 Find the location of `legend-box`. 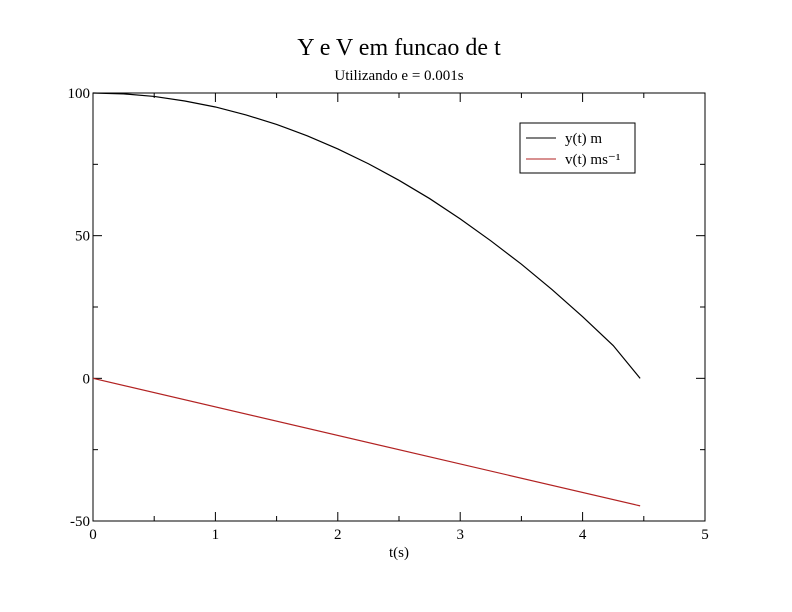

legend-box is located at coordinates (577, 148).